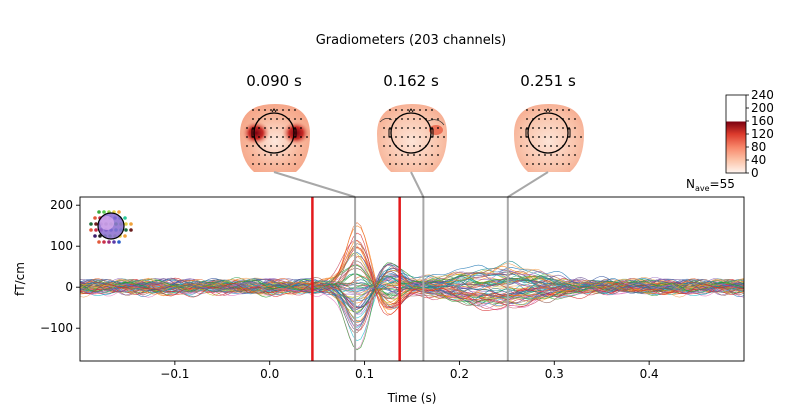 The height and width of the screenshot is (420, 800). I want to click on sensor-color-legend, so click(111, 227).